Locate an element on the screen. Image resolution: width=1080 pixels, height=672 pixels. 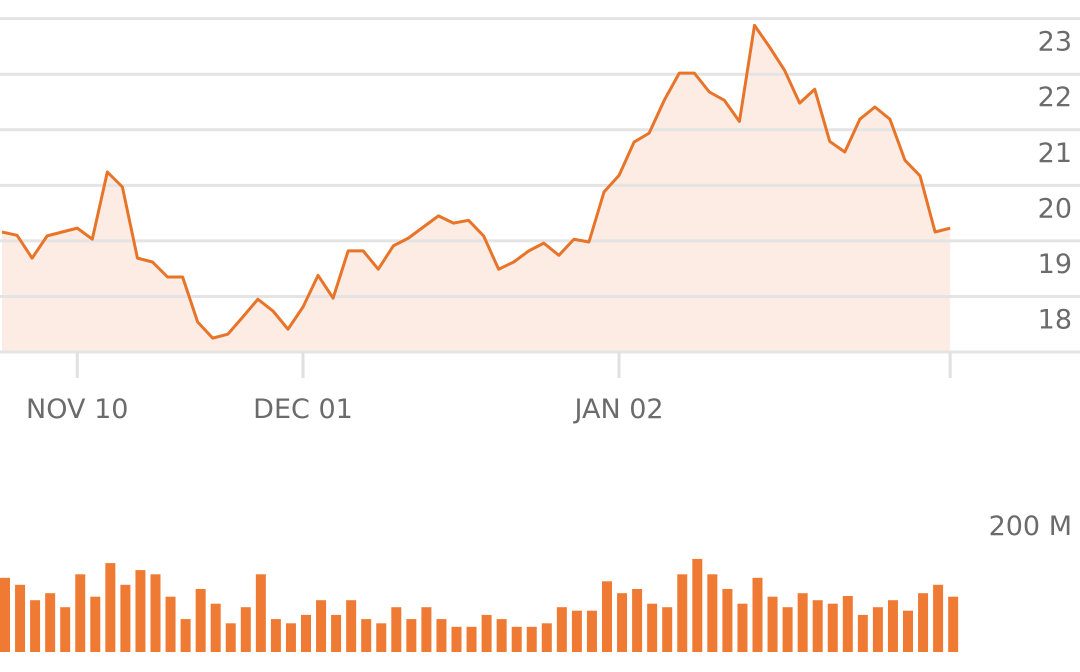
x-tick-label: NOV 10 is located at coordinates (77, 409).